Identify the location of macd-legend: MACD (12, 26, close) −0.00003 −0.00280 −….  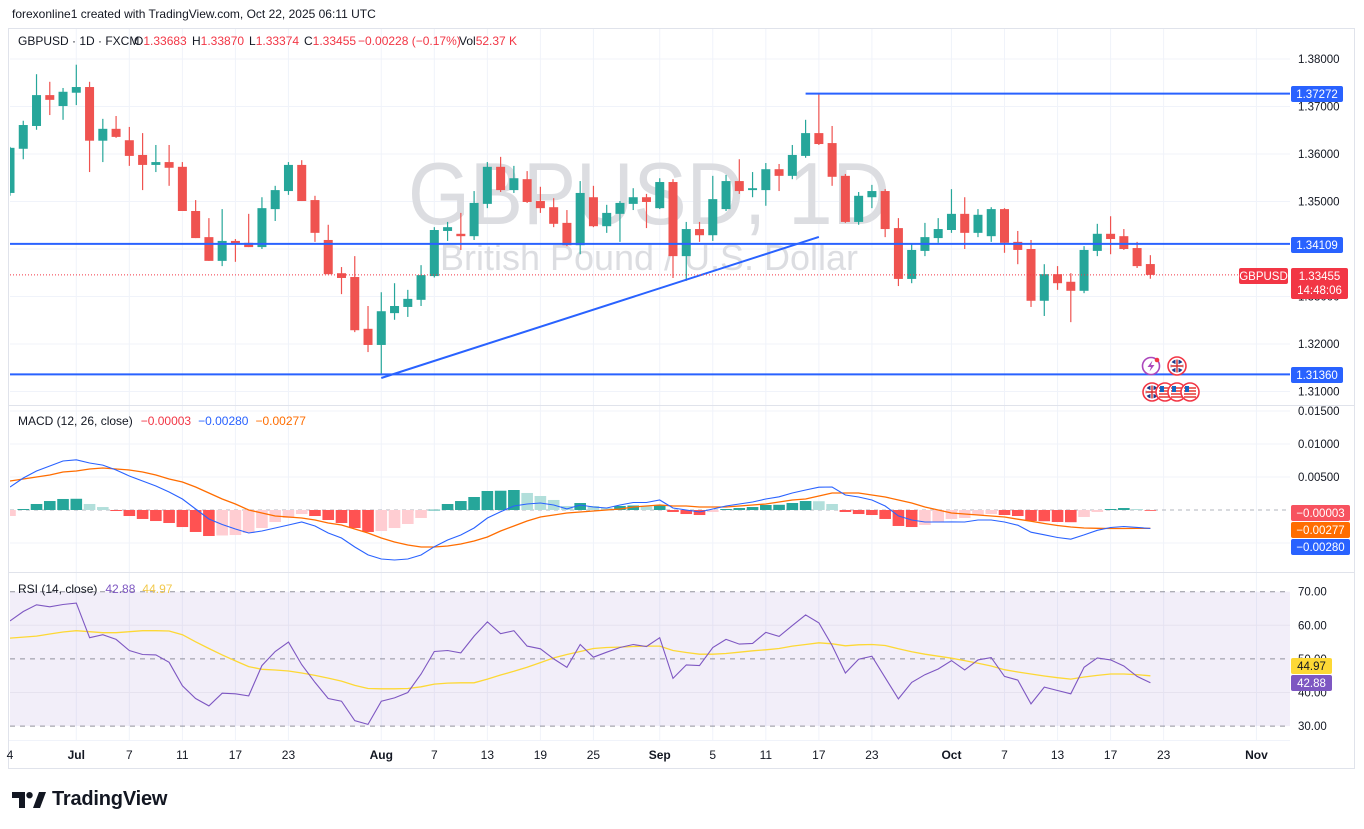
(162, 421).